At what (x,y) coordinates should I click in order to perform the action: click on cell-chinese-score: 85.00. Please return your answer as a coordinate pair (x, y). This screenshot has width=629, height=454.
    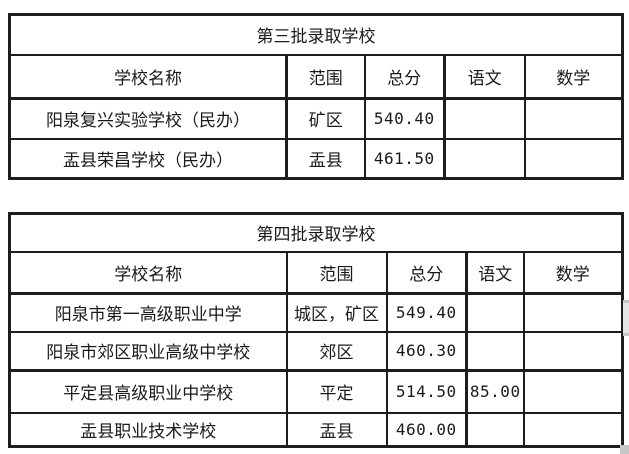
    Looking at the image, I should click on (495, 391).